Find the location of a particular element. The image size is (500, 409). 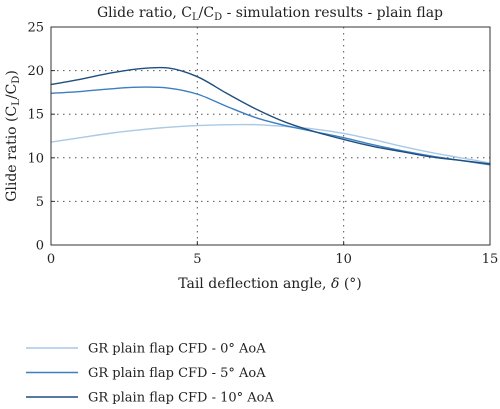

y-tick-label: 20 is located at coordinates (35, 71).